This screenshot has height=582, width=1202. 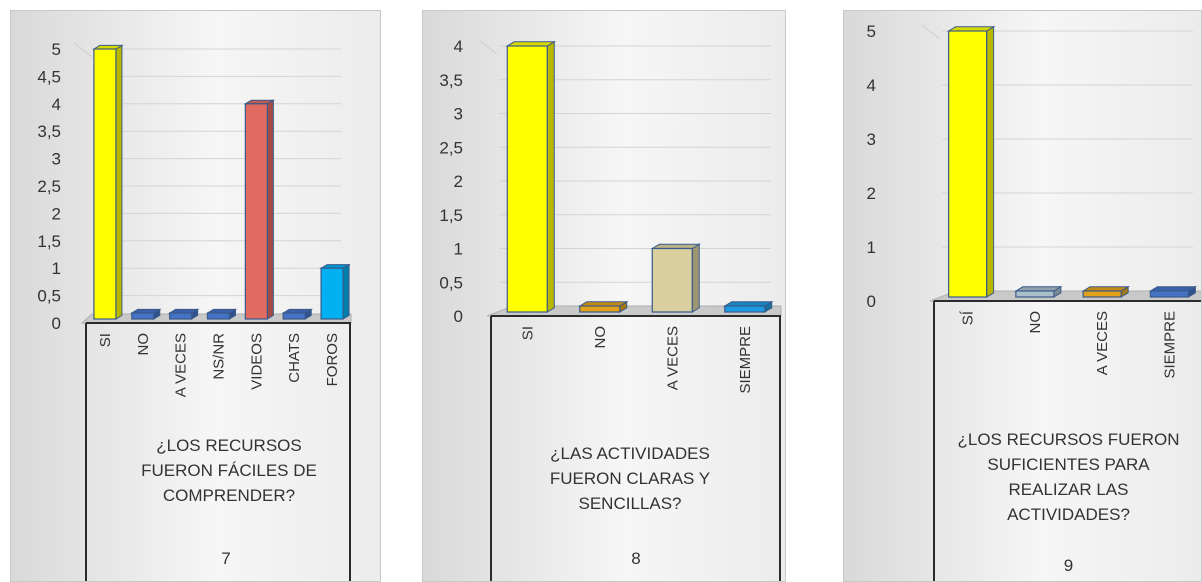 What do you see at coordinates (968, 317) in the screenshot?
I see `x-tick-label: SÍ` at bounding box center [968, 317].